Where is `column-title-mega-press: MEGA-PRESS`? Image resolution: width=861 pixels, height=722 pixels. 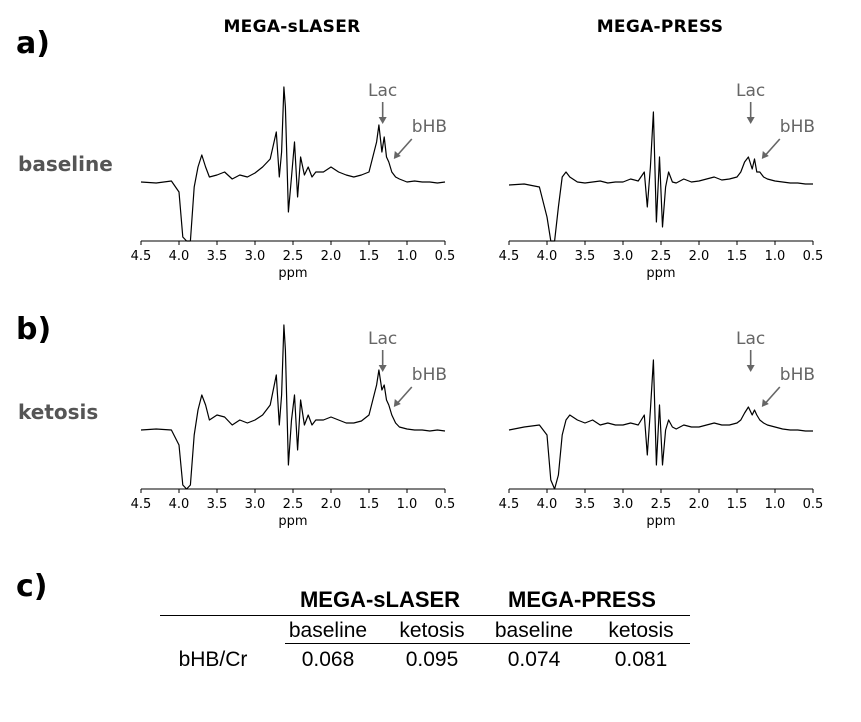
column-title-mega-press: MEGA-PRESS is located at coordinates (660, 27).